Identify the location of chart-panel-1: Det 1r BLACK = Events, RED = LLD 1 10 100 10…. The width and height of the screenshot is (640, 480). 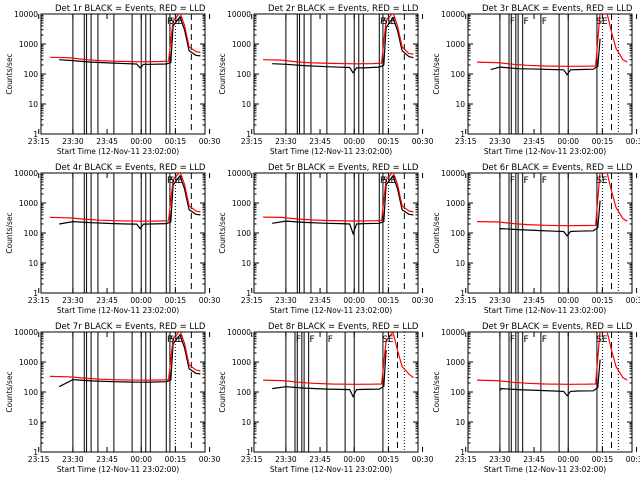
(113, 80).